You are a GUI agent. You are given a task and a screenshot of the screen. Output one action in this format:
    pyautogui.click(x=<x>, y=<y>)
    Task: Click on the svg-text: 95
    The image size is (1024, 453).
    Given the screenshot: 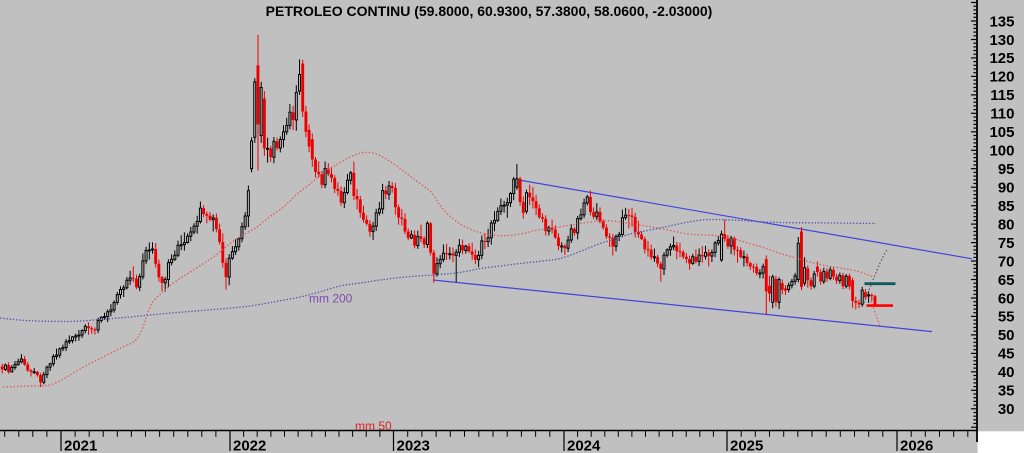 What is the action you would take?
    pyautogui.click(x=1006, y=169)
    